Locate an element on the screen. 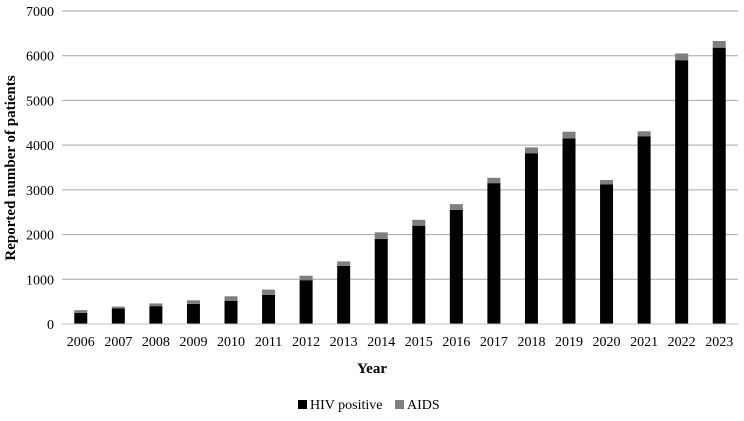 This screenshot has width=744, height=421. bar-aids-2014 is located at coordinates (381, 236).